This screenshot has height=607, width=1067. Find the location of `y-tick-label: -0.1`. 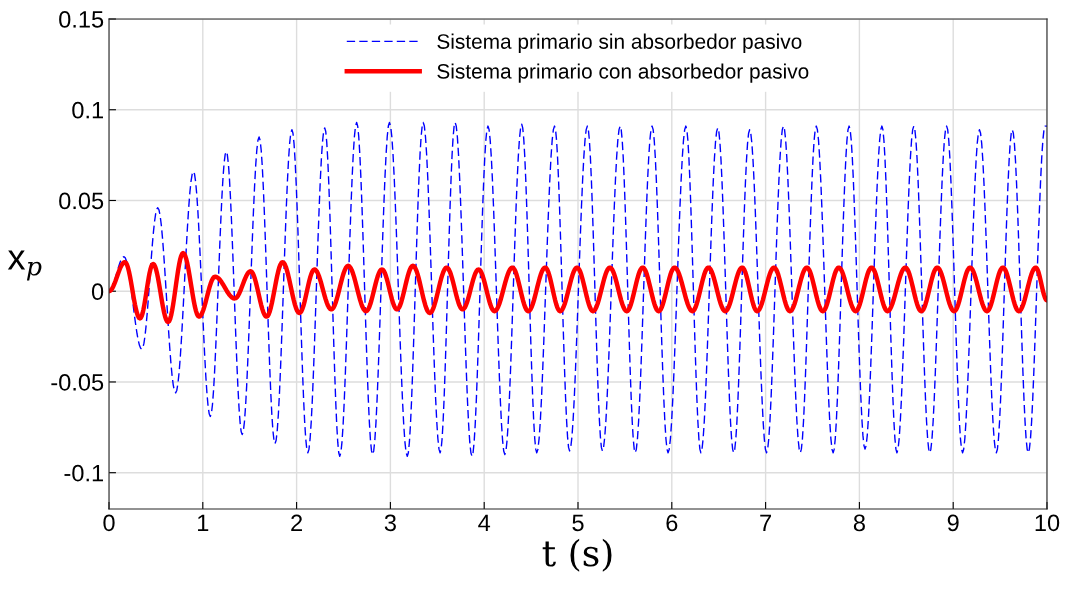

y-tick-label: -0.1 is located at coordinates (83, 473).